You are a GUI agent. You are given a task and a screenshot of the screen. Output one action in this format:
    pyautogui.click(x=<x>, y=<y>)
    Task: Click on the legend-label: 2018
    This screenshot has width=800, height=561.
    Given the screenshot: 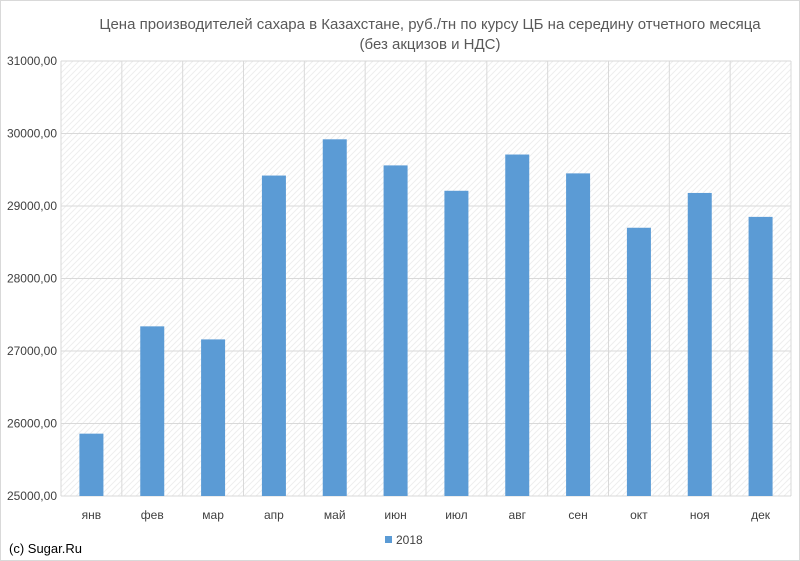 What is the action you would take?
    pyautogui.click(x=409, y=540)
    